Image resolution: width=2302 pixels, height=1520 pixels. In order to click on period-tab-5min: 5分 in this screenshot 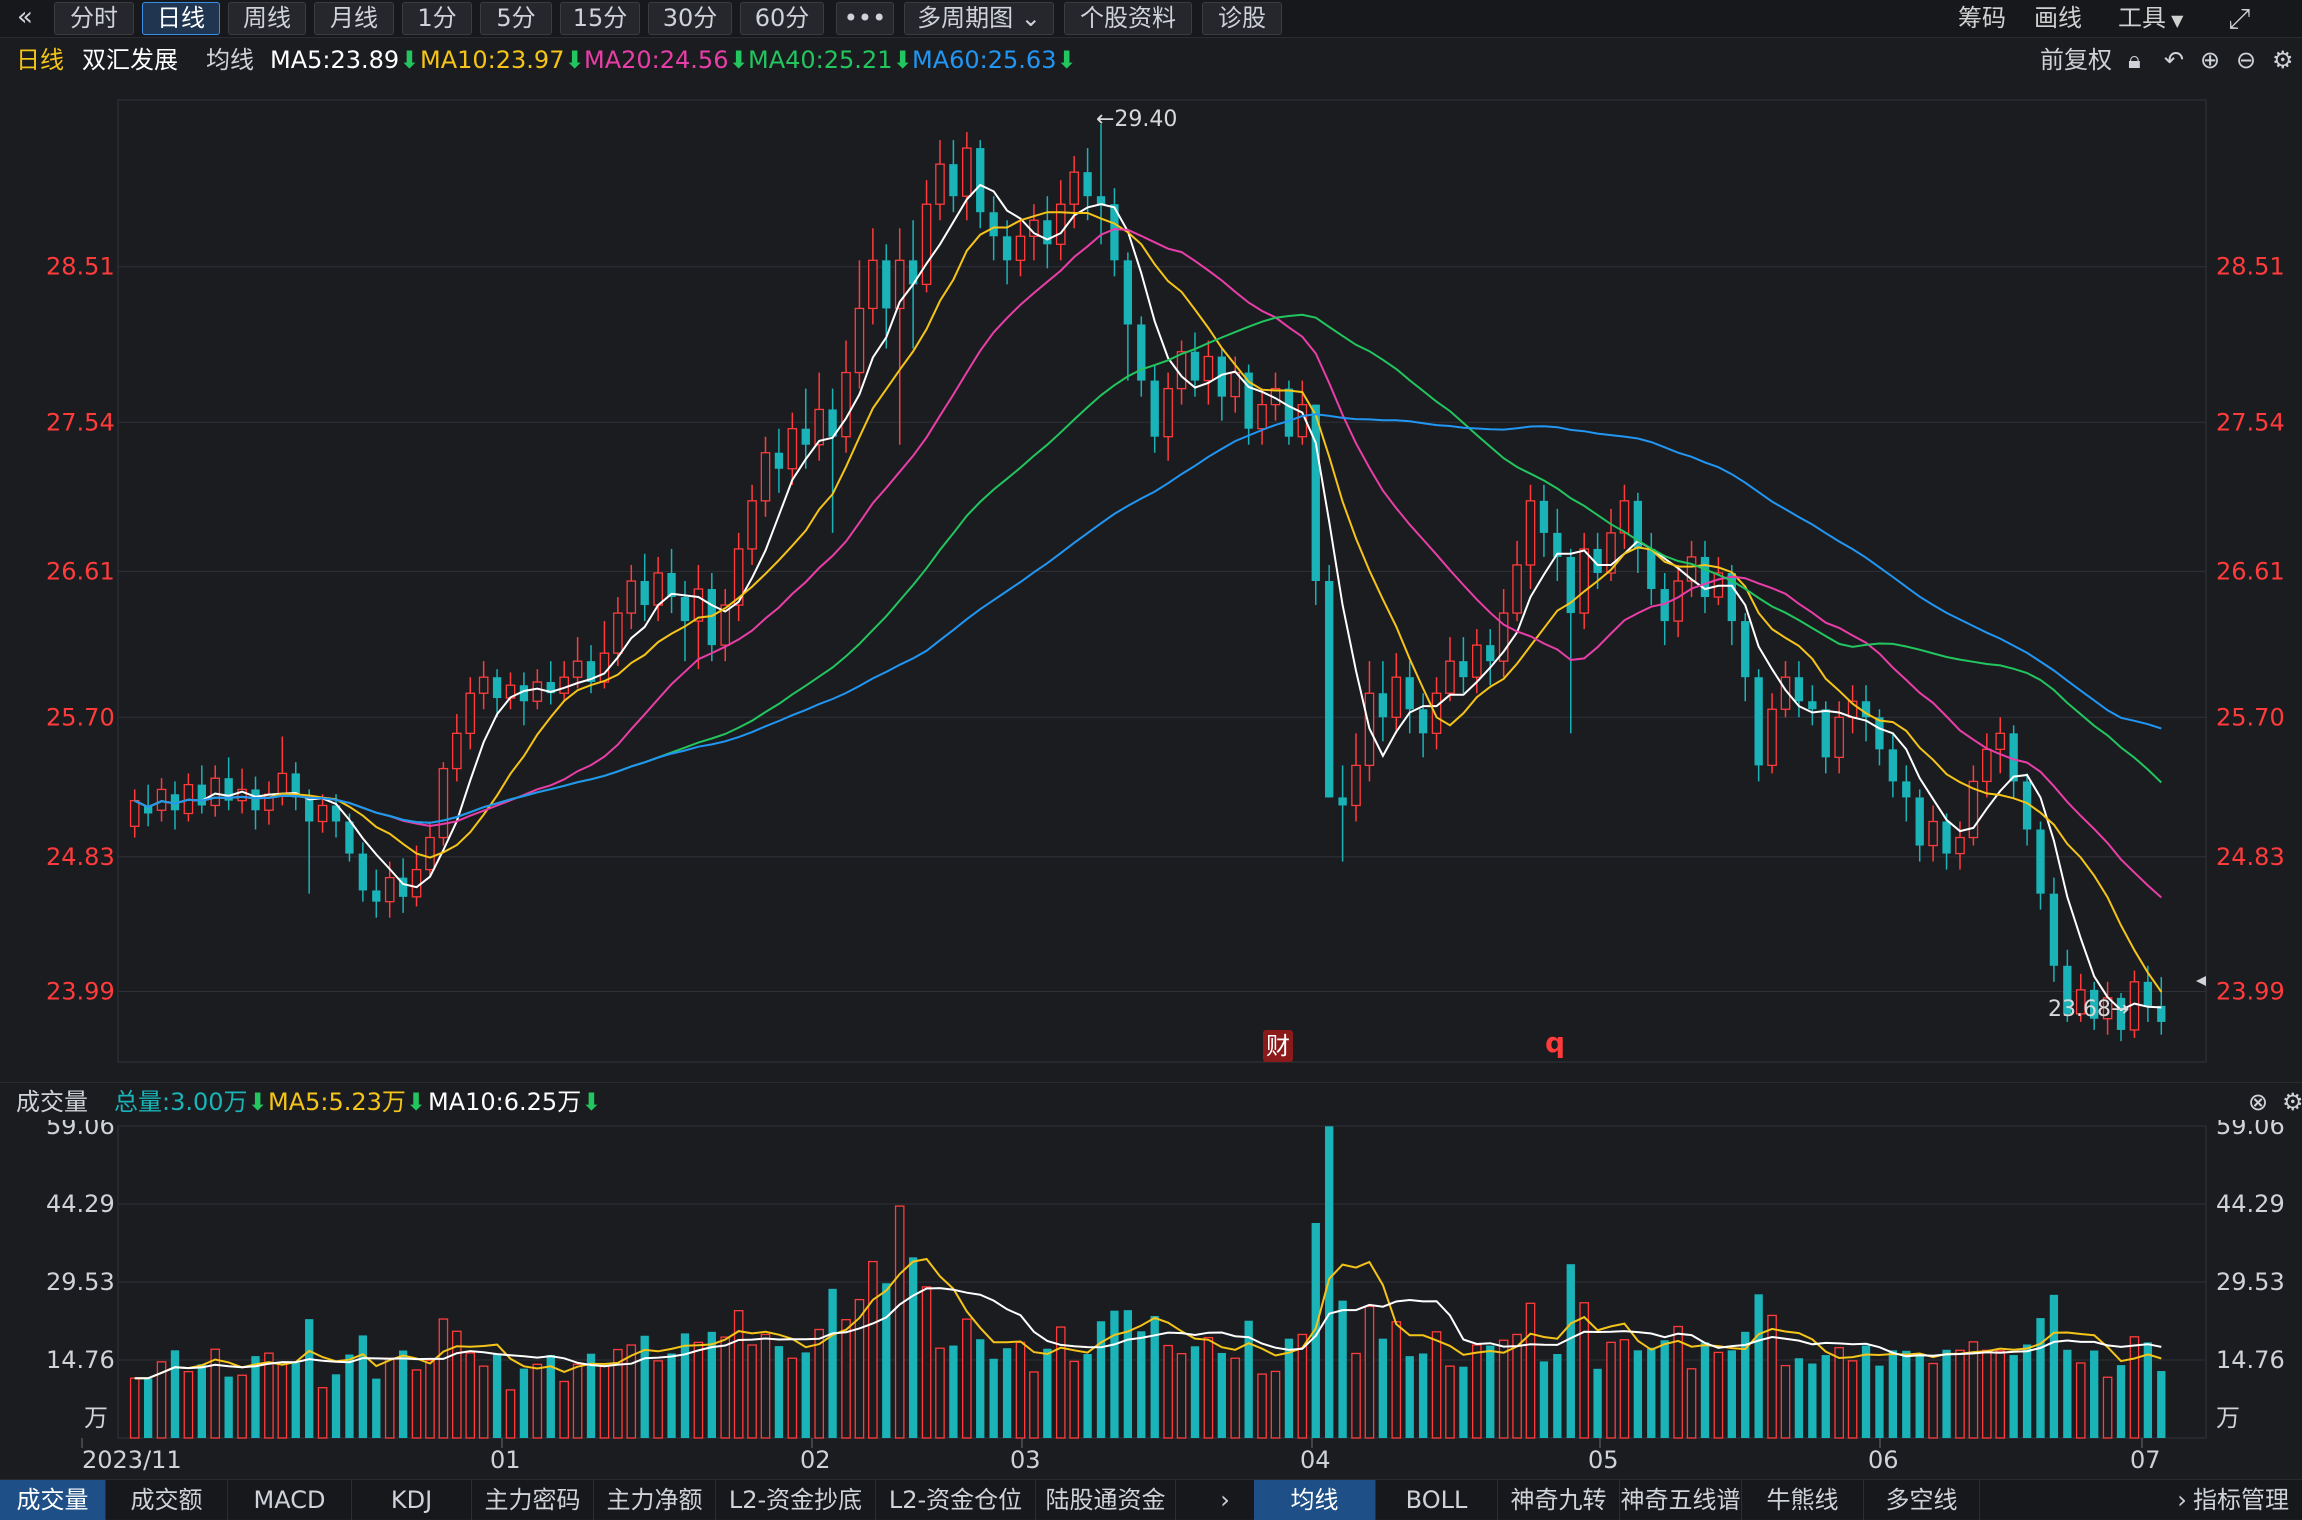, I will do `click(516, 18)`.